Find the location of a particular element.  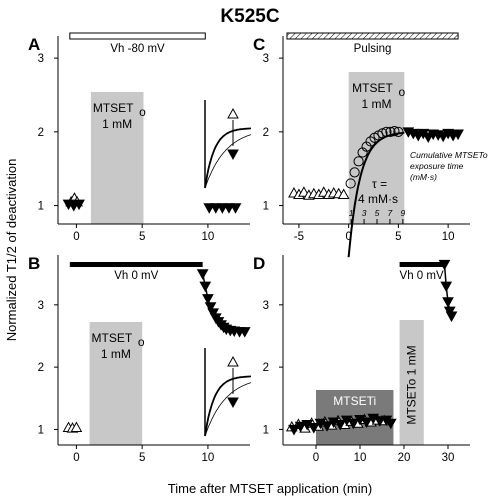

fit-tau-label: τ = is located at coordinates (379, 184).